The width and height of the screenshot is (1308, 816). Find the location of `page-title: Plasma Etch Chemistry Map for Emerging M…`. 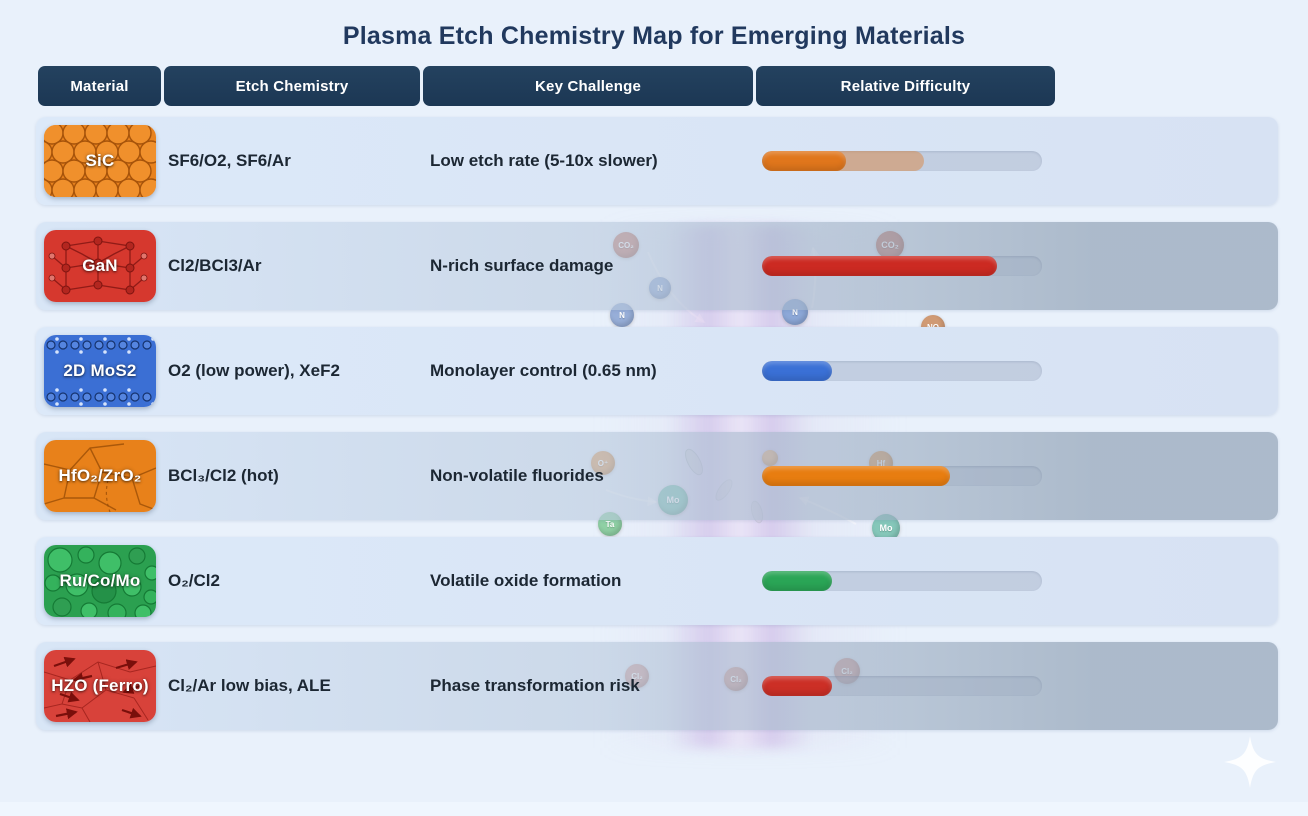

page-title: Plasma Etch Chemistry Map for Emerging M… is located at coordinates (654, 36).